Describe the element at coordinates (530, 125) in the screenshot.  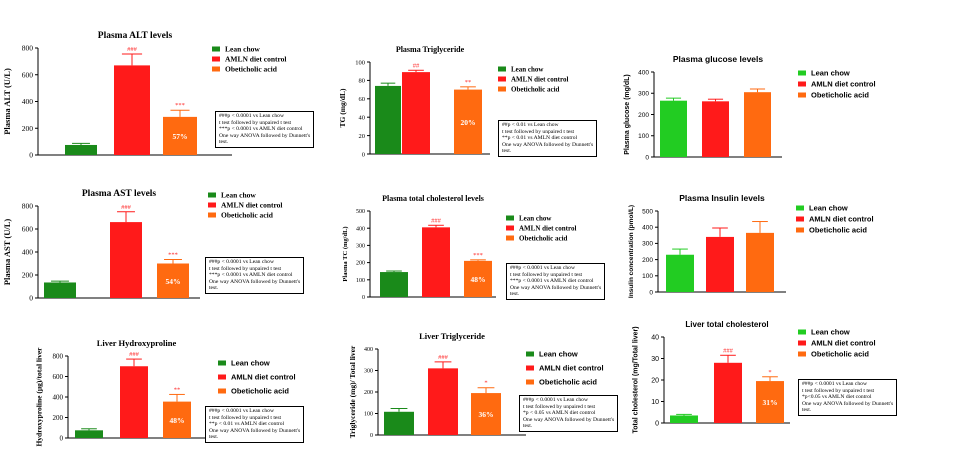
I see `stats-note-line: ##p < 0.01 vs Lean chow` at that location.